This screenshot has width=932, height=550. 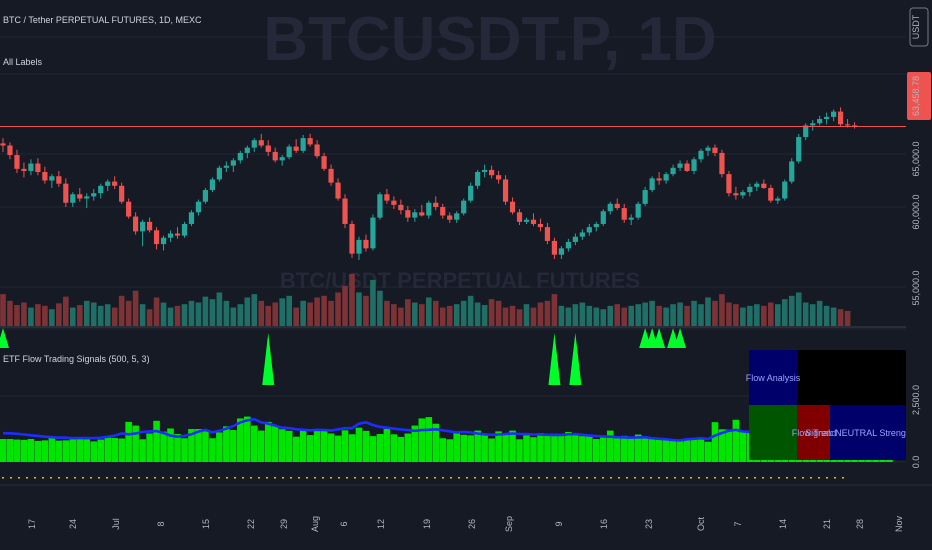 I want to click on time-label: 21, so click(x=827, y=524).